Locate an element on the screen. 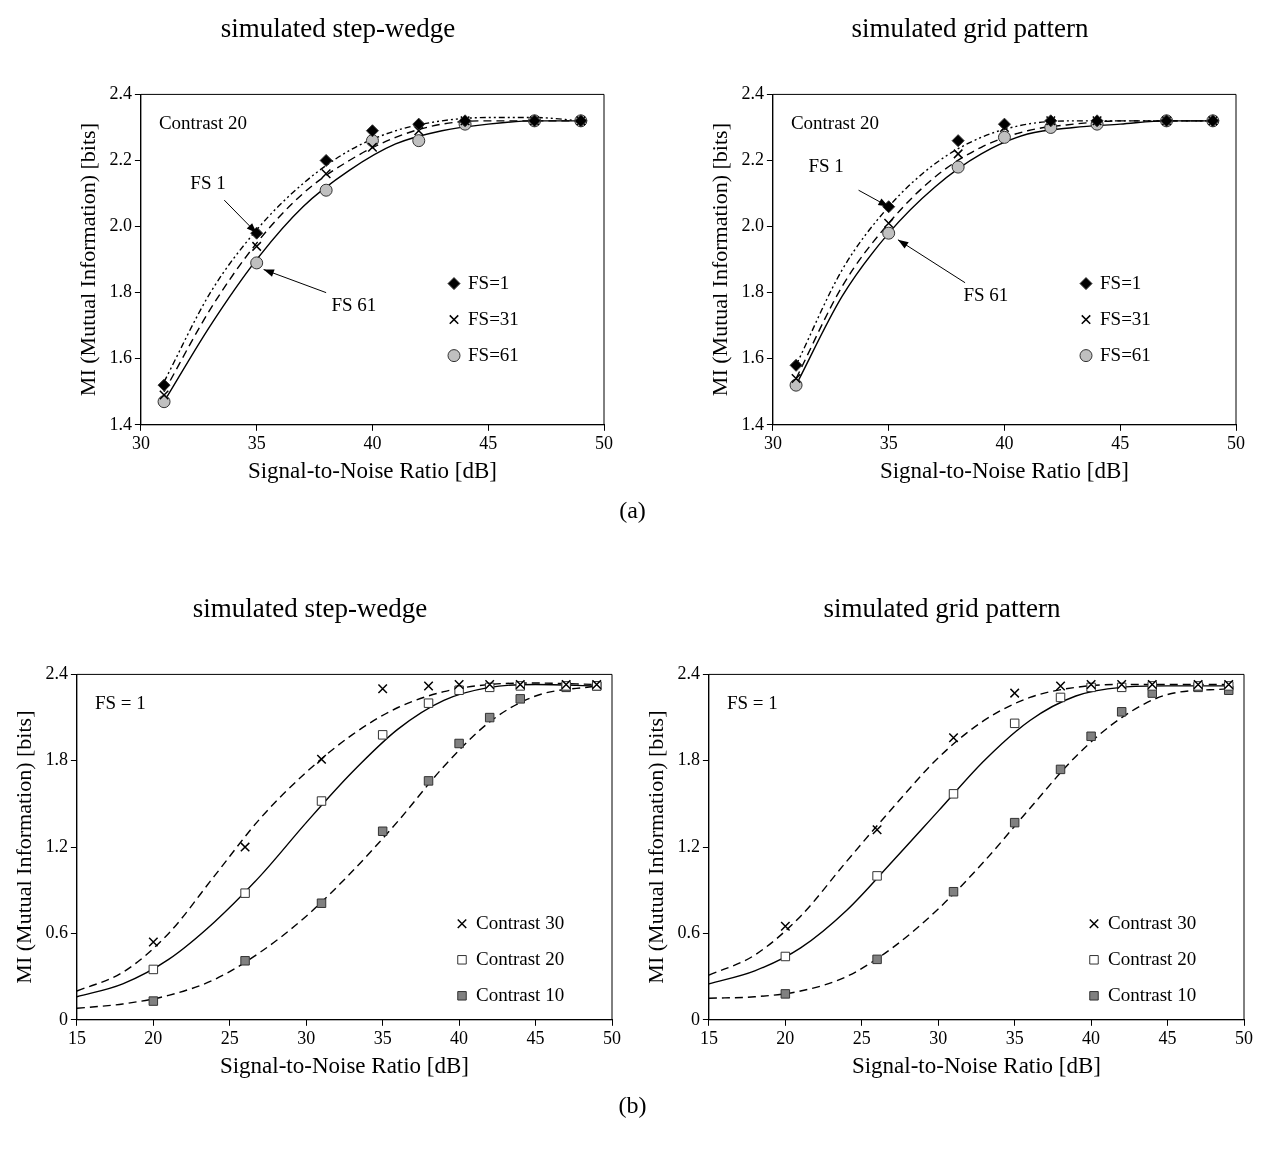  text: (a) is located at coordinates (632, 510).